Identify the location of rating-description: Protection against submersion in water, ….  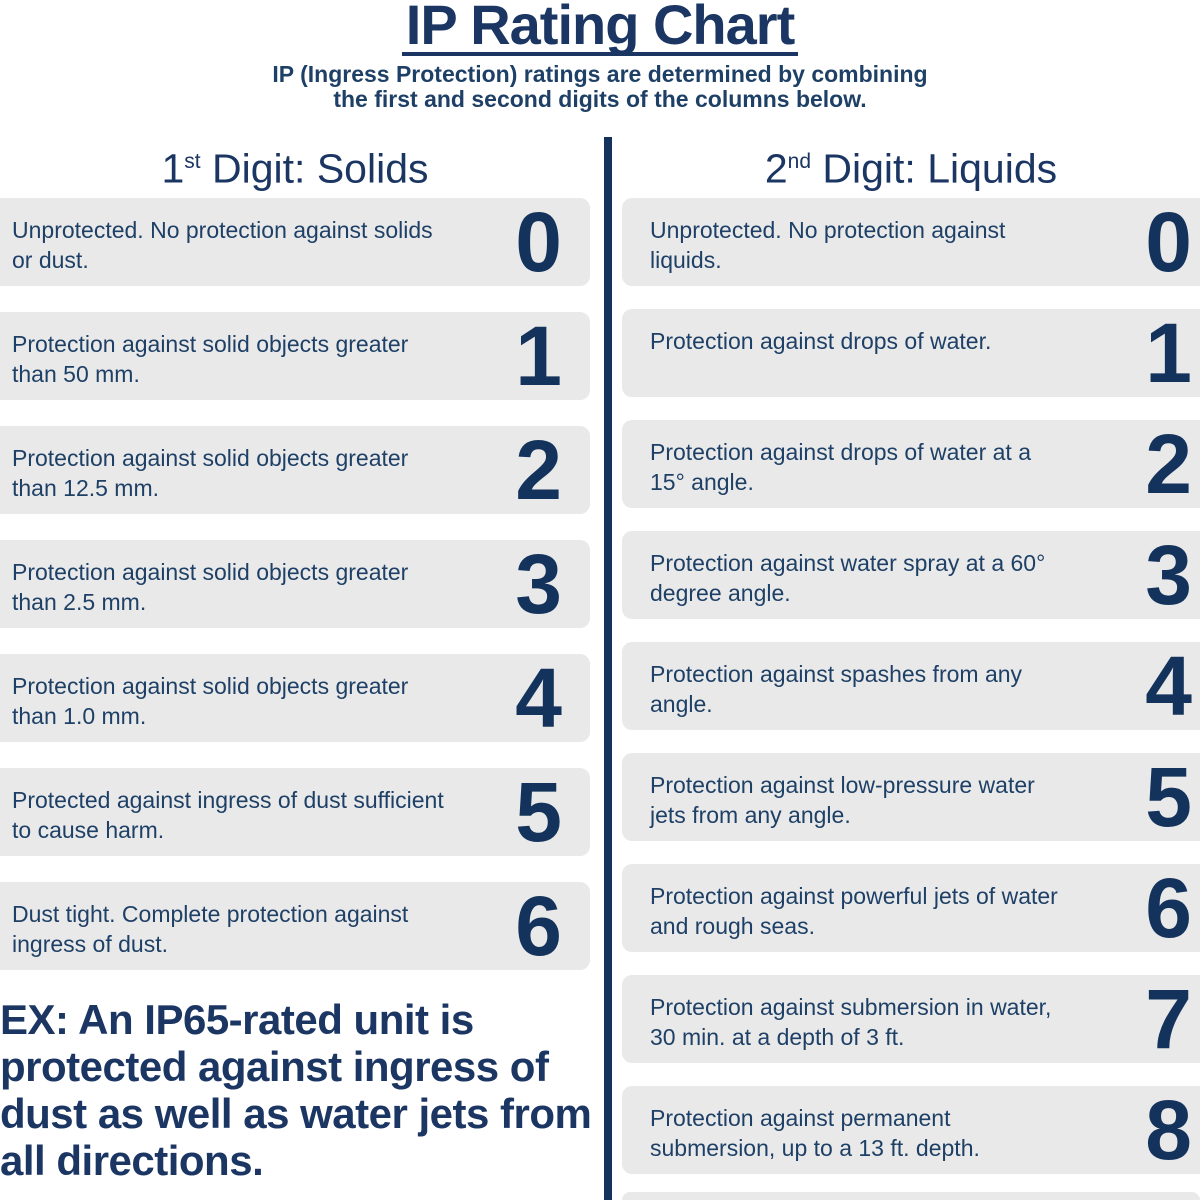
(851, 1022).